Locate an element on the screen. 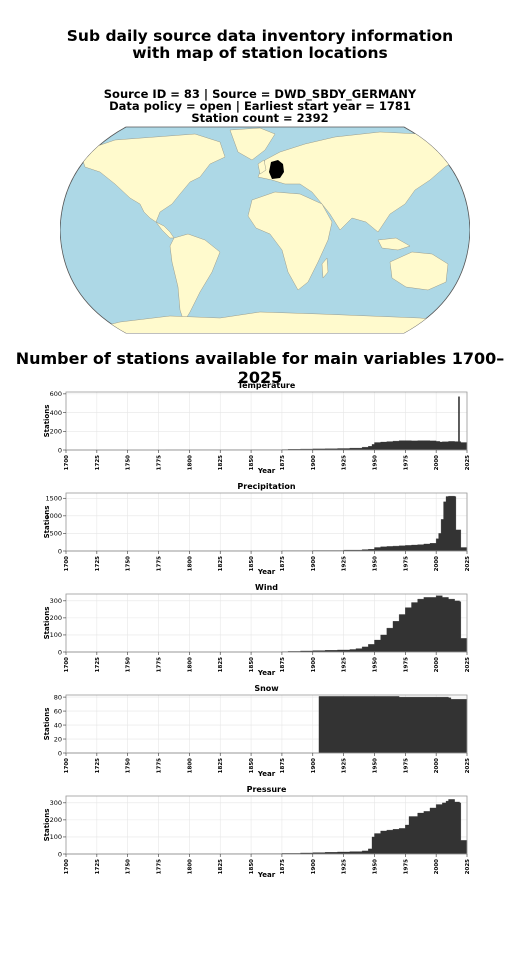 This screenshot has width=520, height=960. page-title-line2: with map of station locations is located at coordinates (260, 53).